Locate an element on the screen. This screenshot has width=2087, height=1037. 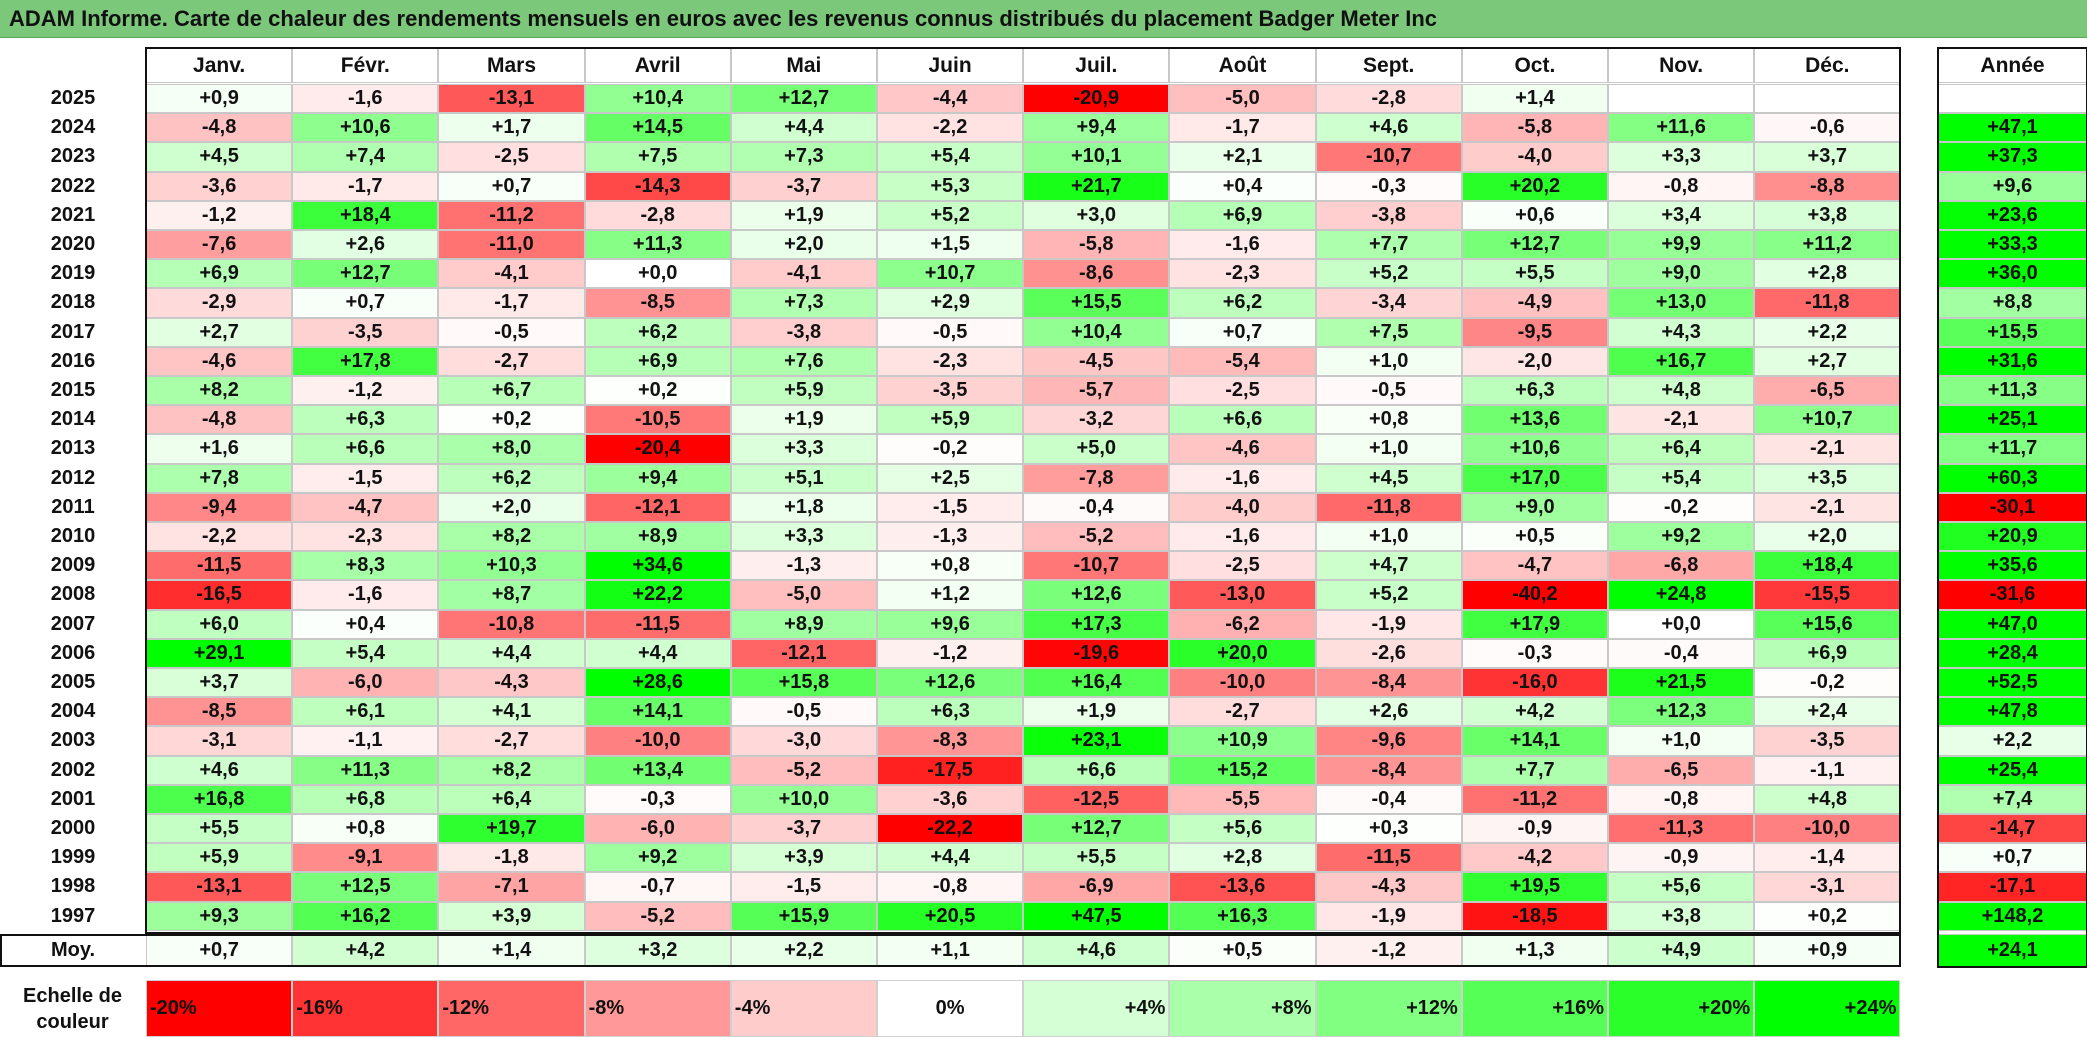
heatmap-cell: +2,4 is located at coordinates (1827, 712).